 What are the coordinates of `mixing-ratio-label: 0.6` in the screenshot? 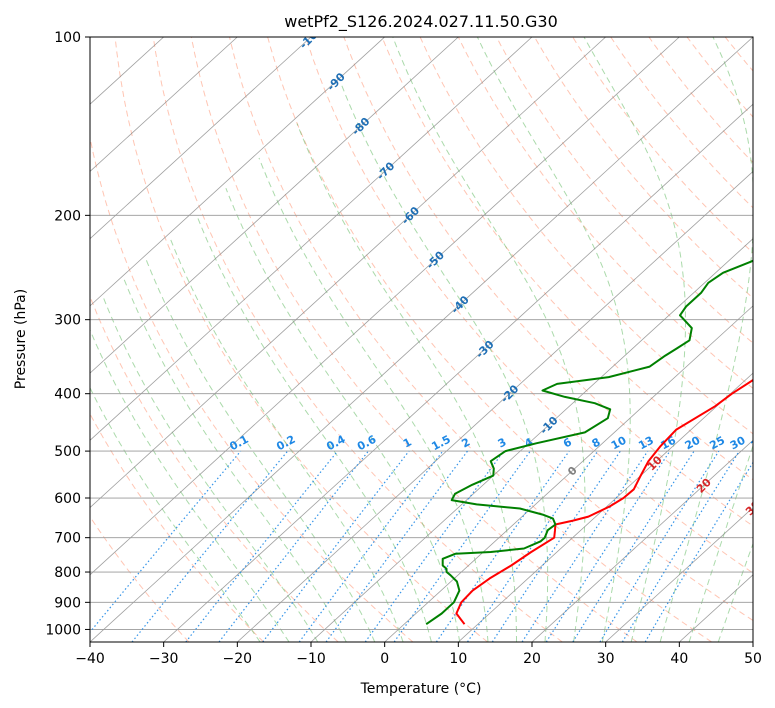 It's located at (367, 443).